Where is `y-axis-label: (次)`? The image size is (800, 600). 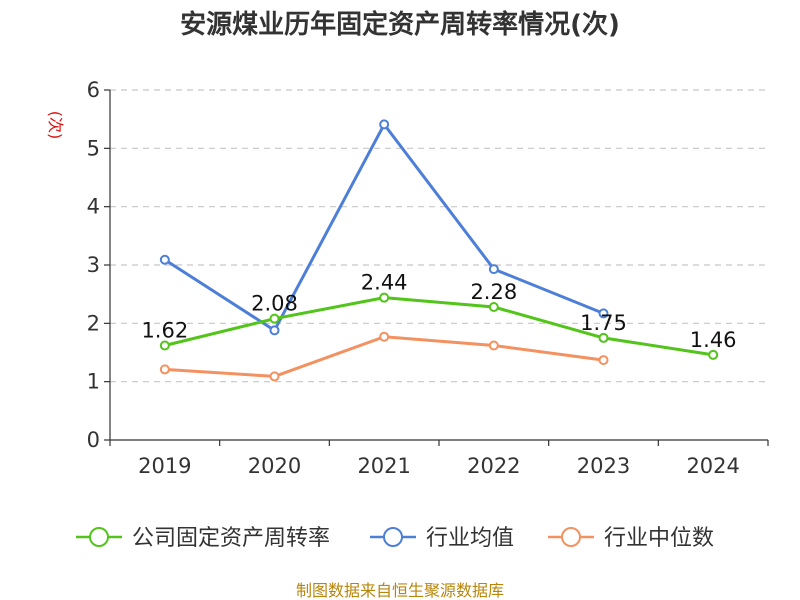 y-axis-label: (次) is located at coordinates (55, 125).